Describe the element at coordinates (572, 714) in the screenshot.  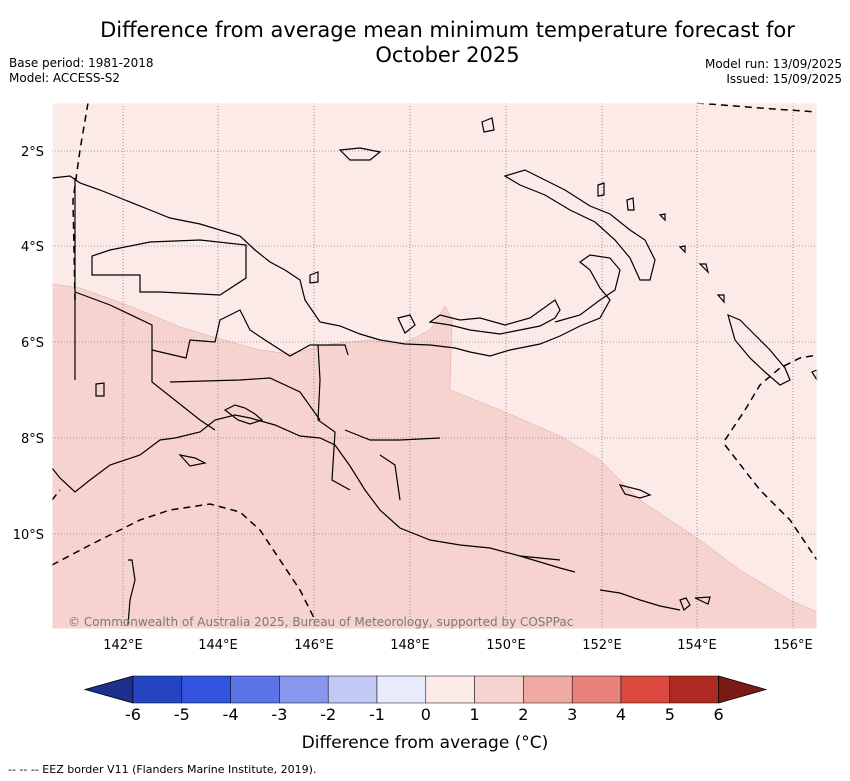
I see `colorbar-tick-label: 3` at that location.